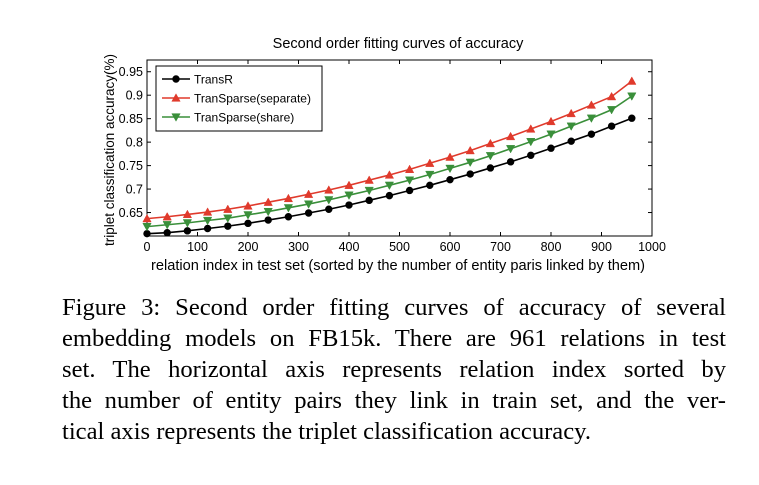  Describe the element at coordinates (398, 44) in the screenshot. I see `chart-title: Second order fitting curves of accuracy` at that location.